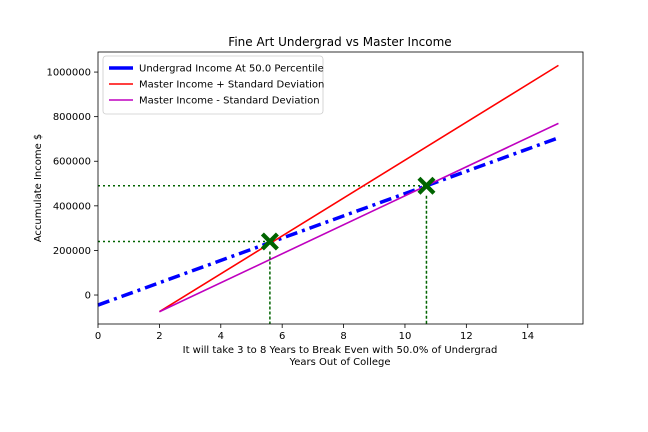 The width and height of the screenshot is (648, 432). I want to click on x-tick-label: 12, so click(466, 336).